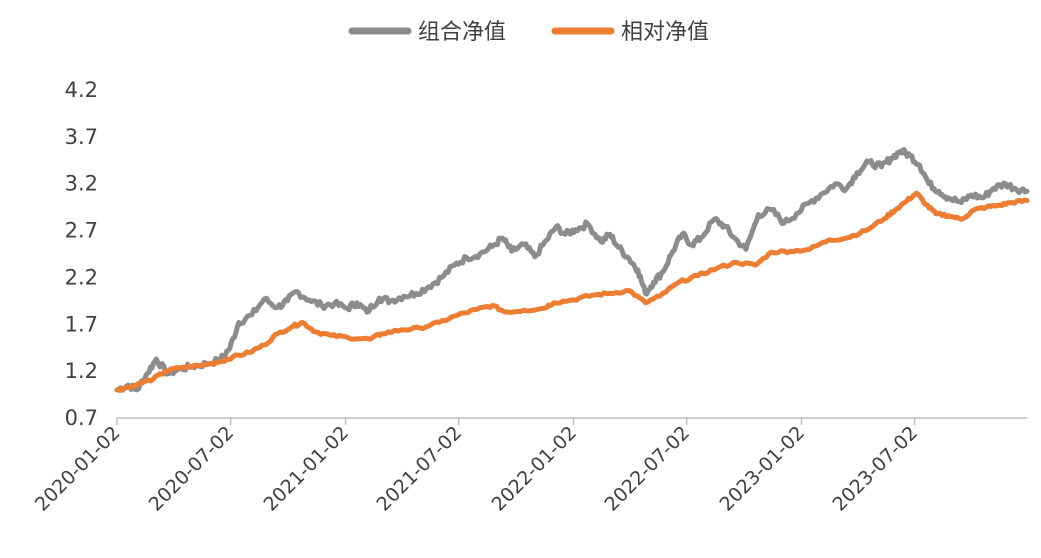  I want to click on x-tick-label-6: 2023-01-02, so click(762, 469).